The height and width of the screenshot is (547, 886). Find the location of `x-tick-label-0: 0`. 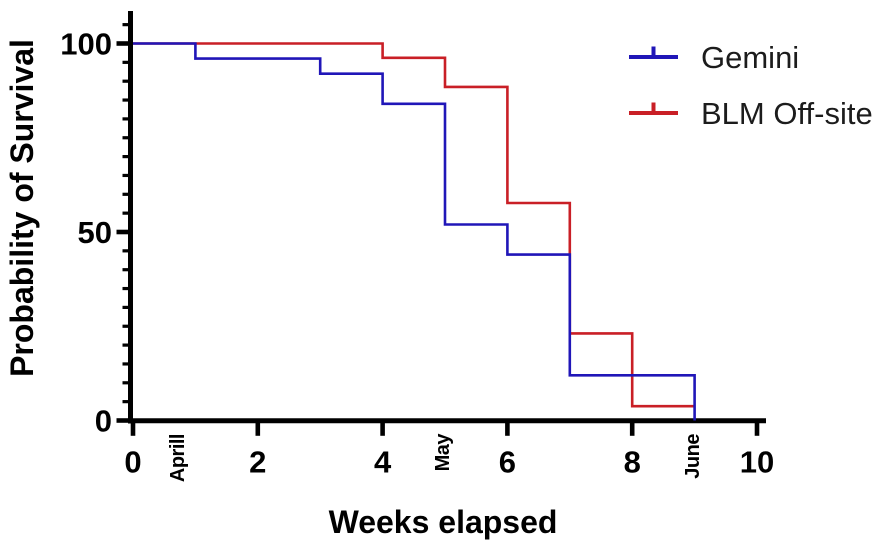

x-tick-label-0: 0 is located at coordinates (132, 462).